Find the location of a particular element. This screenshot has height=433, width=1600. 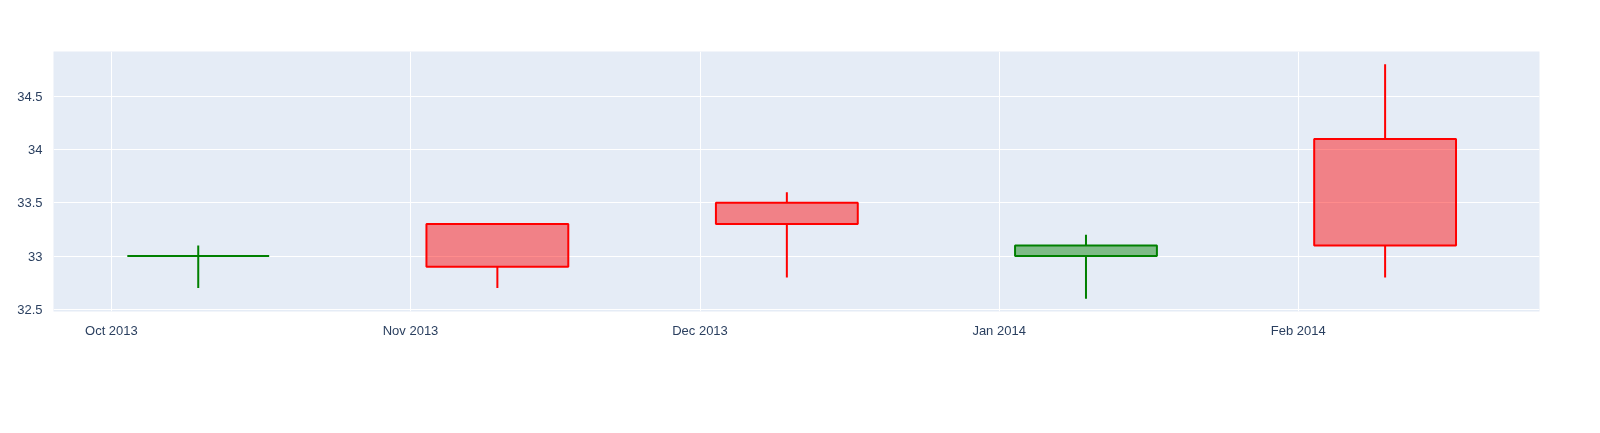

x-tick-label: Nov 2013 is located at coordinates (410, 330).